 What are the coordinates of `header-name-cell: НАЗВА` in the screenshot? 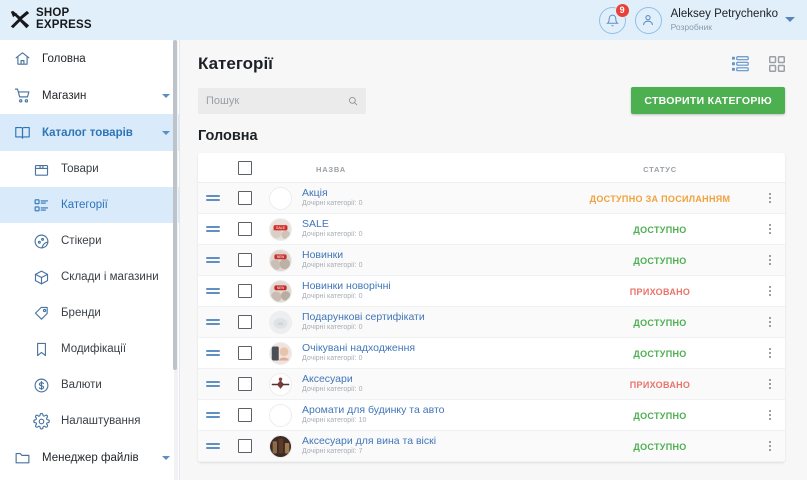 It's located at (431, 168).